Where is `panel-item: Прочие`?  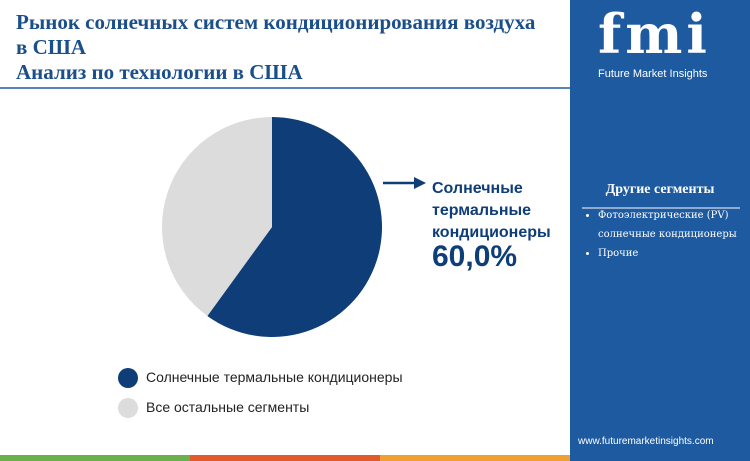 panel-item: Прочие is located at coordinates (673, 253).